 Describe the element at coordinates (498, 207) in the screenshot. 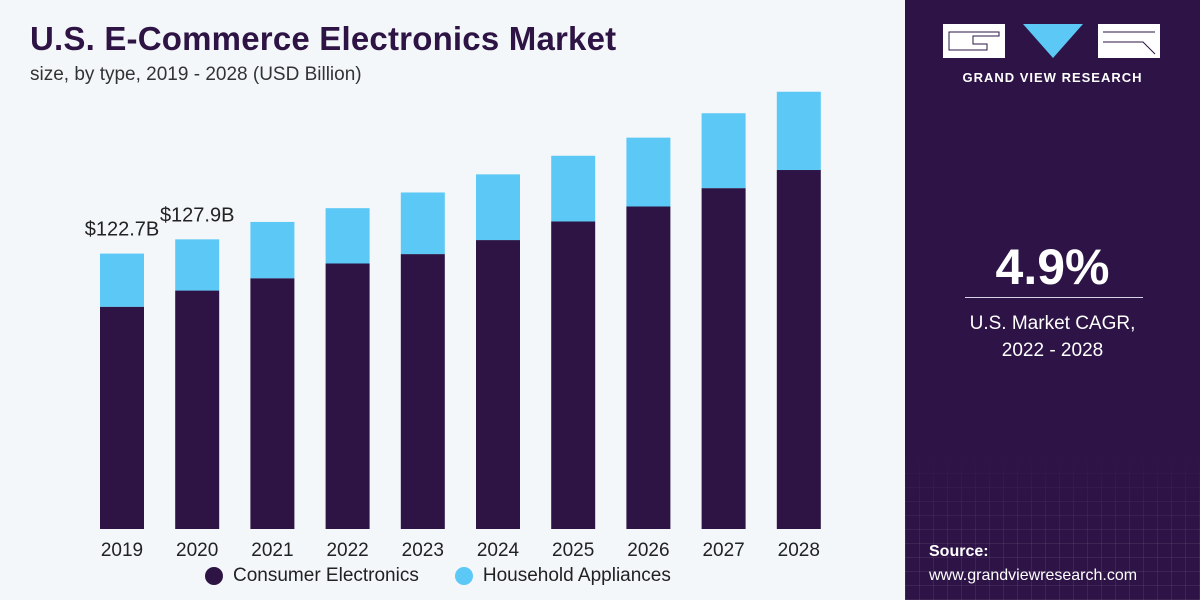

I see `bar-2024-household` at that location.